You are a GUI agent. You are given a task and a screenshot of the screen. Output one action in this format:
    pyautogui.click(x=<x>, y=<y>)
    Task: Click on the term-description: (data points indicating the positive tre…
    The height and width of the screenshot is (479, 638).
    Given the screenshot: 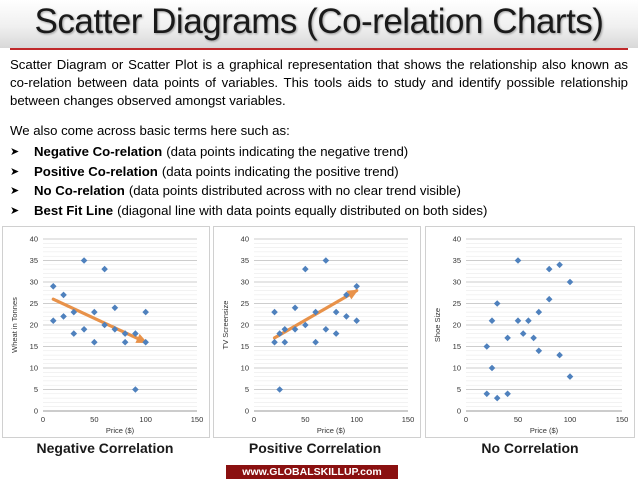 What is the action you would take?
    pyautogui.click(x=280, y=171)
    